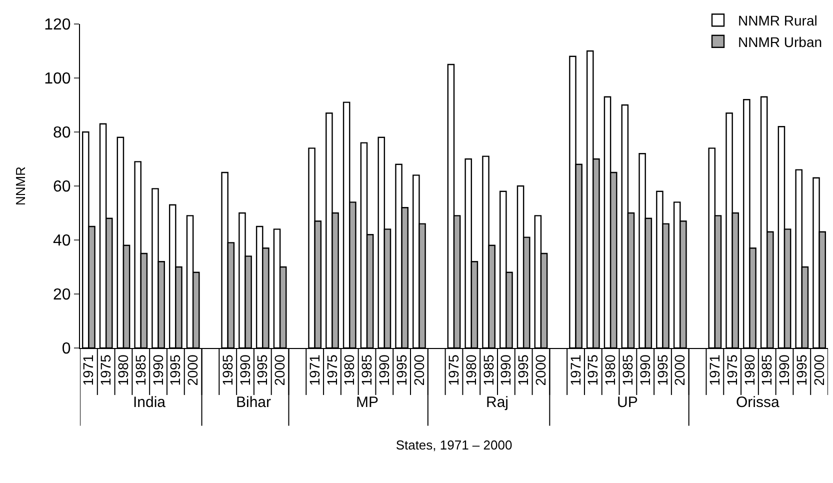 The image size is (833, 483). What do you see at coordinates (254, 402) in the screenshot?
I see `text: Bihar` at bounding box center [254, 402].